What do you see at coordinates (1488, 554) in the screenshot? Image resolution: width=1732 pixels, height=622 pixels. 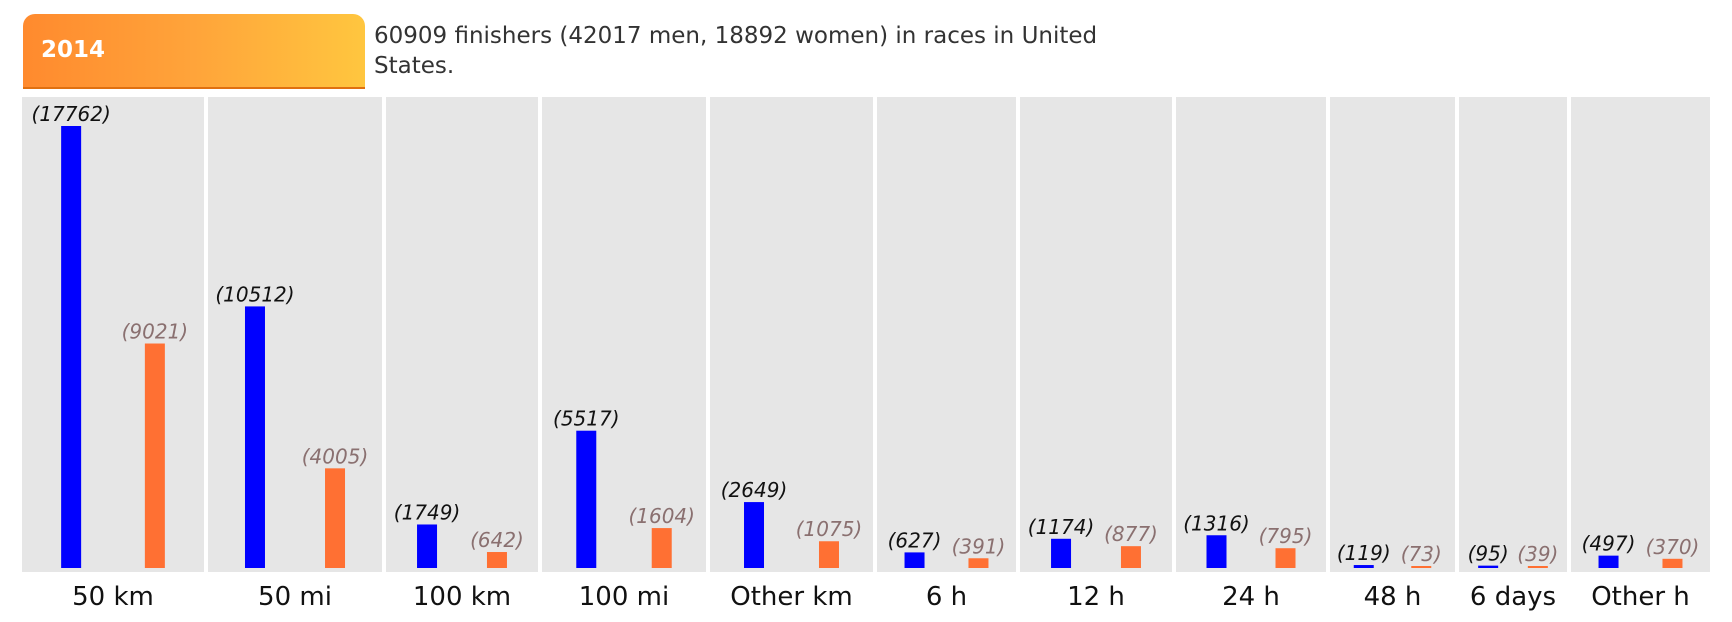 I see `value-label-men-6-days: (95)` at bounding box center [1488, 554].